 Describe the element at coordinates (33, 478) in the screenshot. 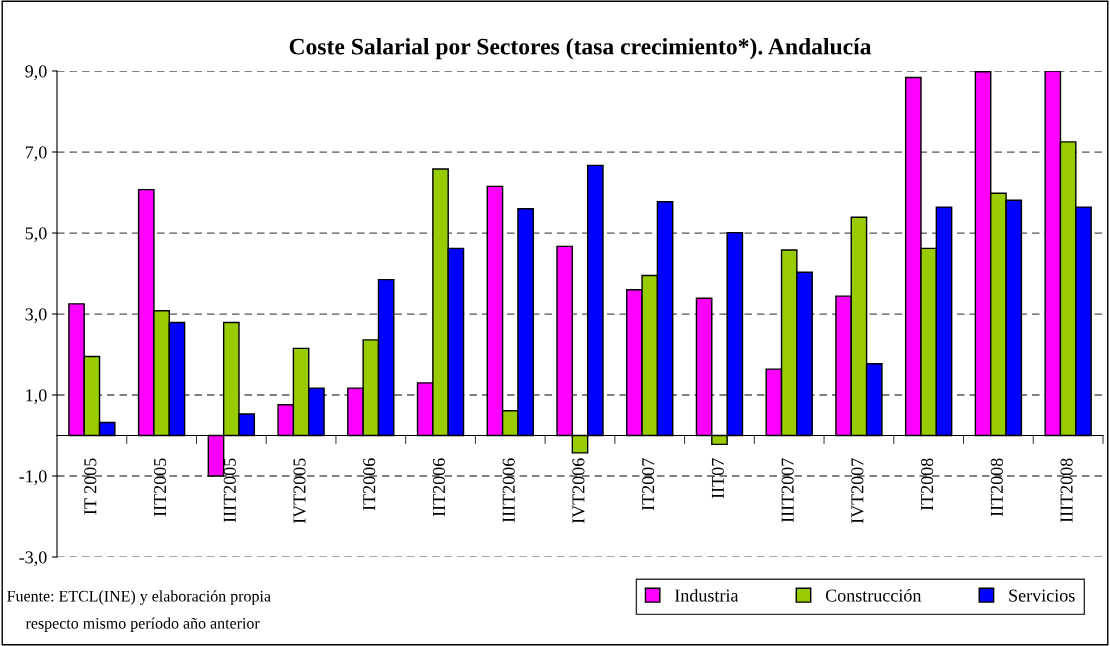

I see `y-tick-label: -1,0` at that location.